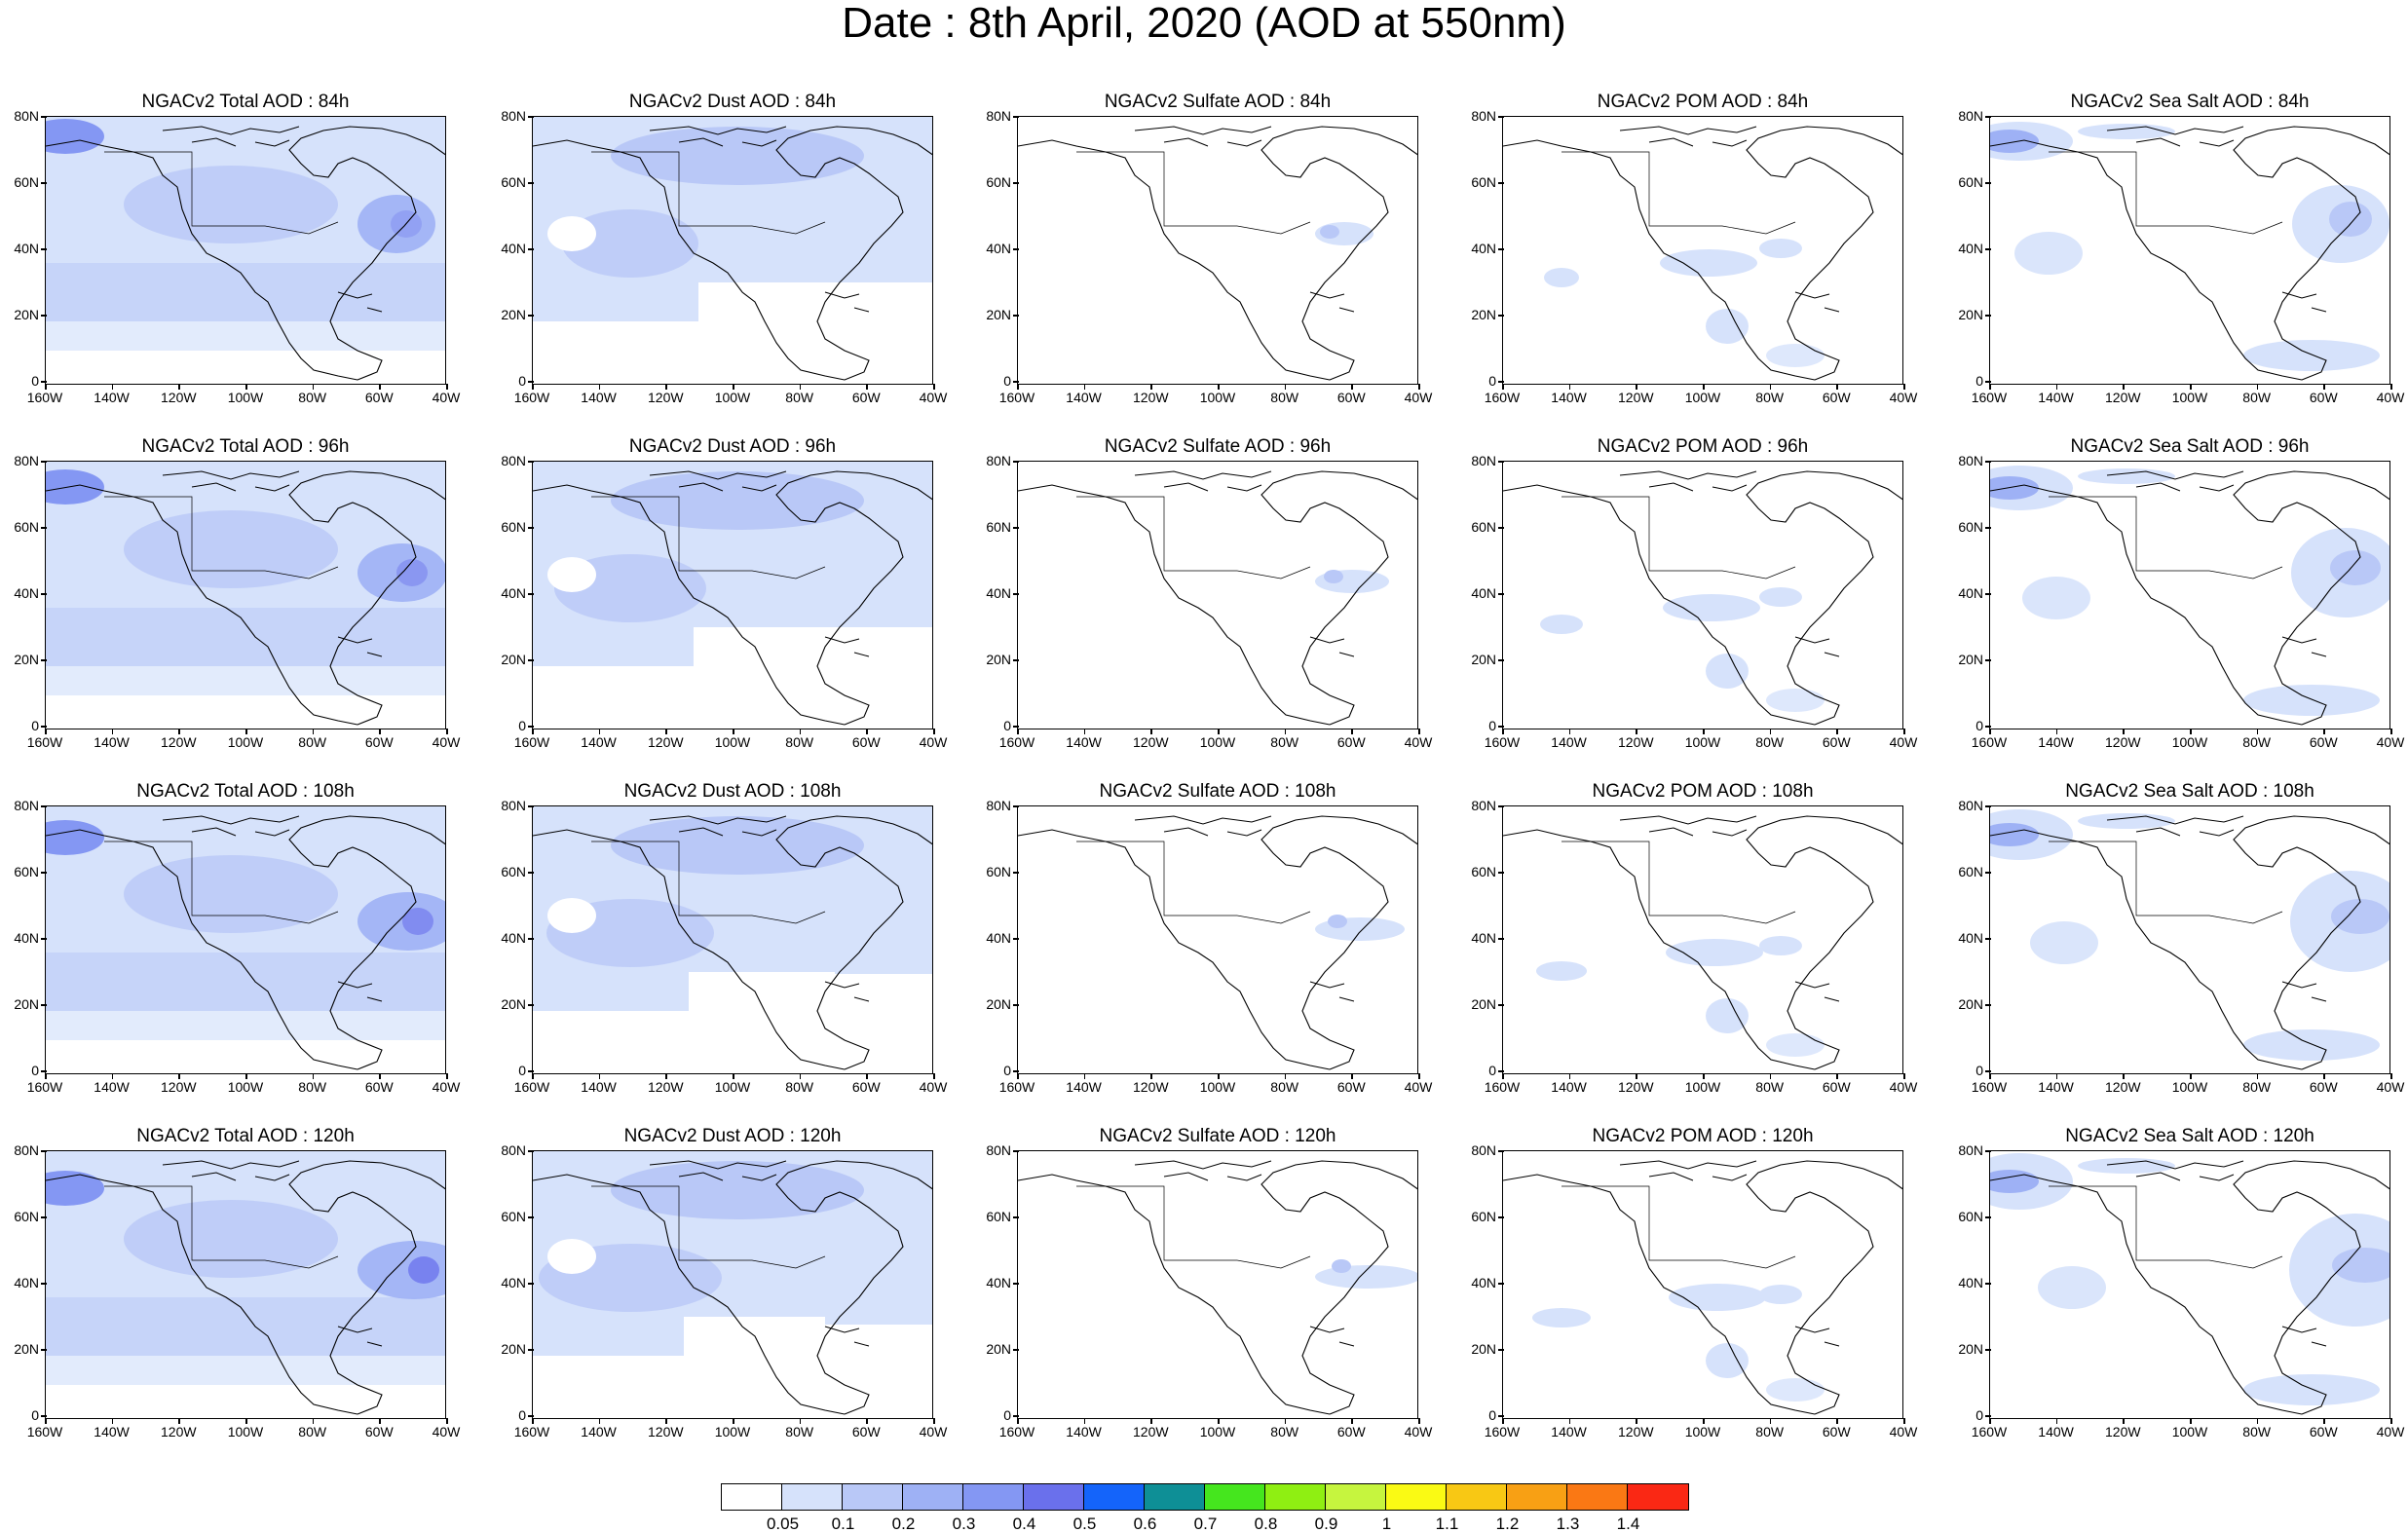 The width and height of the screenshot is (2408, 1533). Describe the element at coordinates (245, 446) in the screenshot. I see `panel-title: NGACv2 Total AOD : 96h` at that location.